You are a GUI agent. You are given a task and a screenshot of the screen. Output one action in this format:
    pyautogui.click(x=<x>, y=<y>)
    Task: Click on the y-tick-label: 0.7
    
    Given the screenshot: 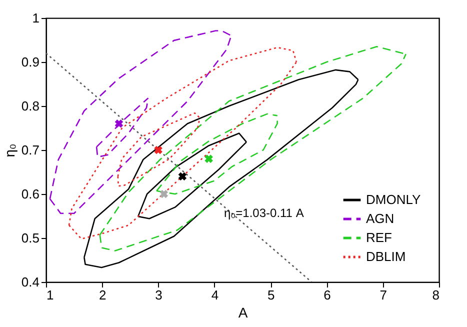 What is the action you would take?
    pyautogui.click(x=30, y=150)
    